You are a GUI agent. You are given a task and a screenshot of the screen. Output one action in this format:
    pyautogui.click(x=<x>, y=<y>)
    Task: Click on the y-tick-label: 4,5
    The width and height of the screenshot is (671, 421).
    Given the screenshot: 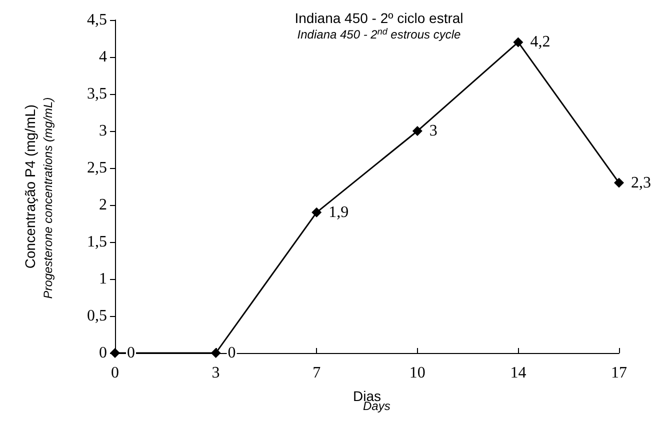 What is the action you would take?
    pyautogui.click(x=97, y=20)
    